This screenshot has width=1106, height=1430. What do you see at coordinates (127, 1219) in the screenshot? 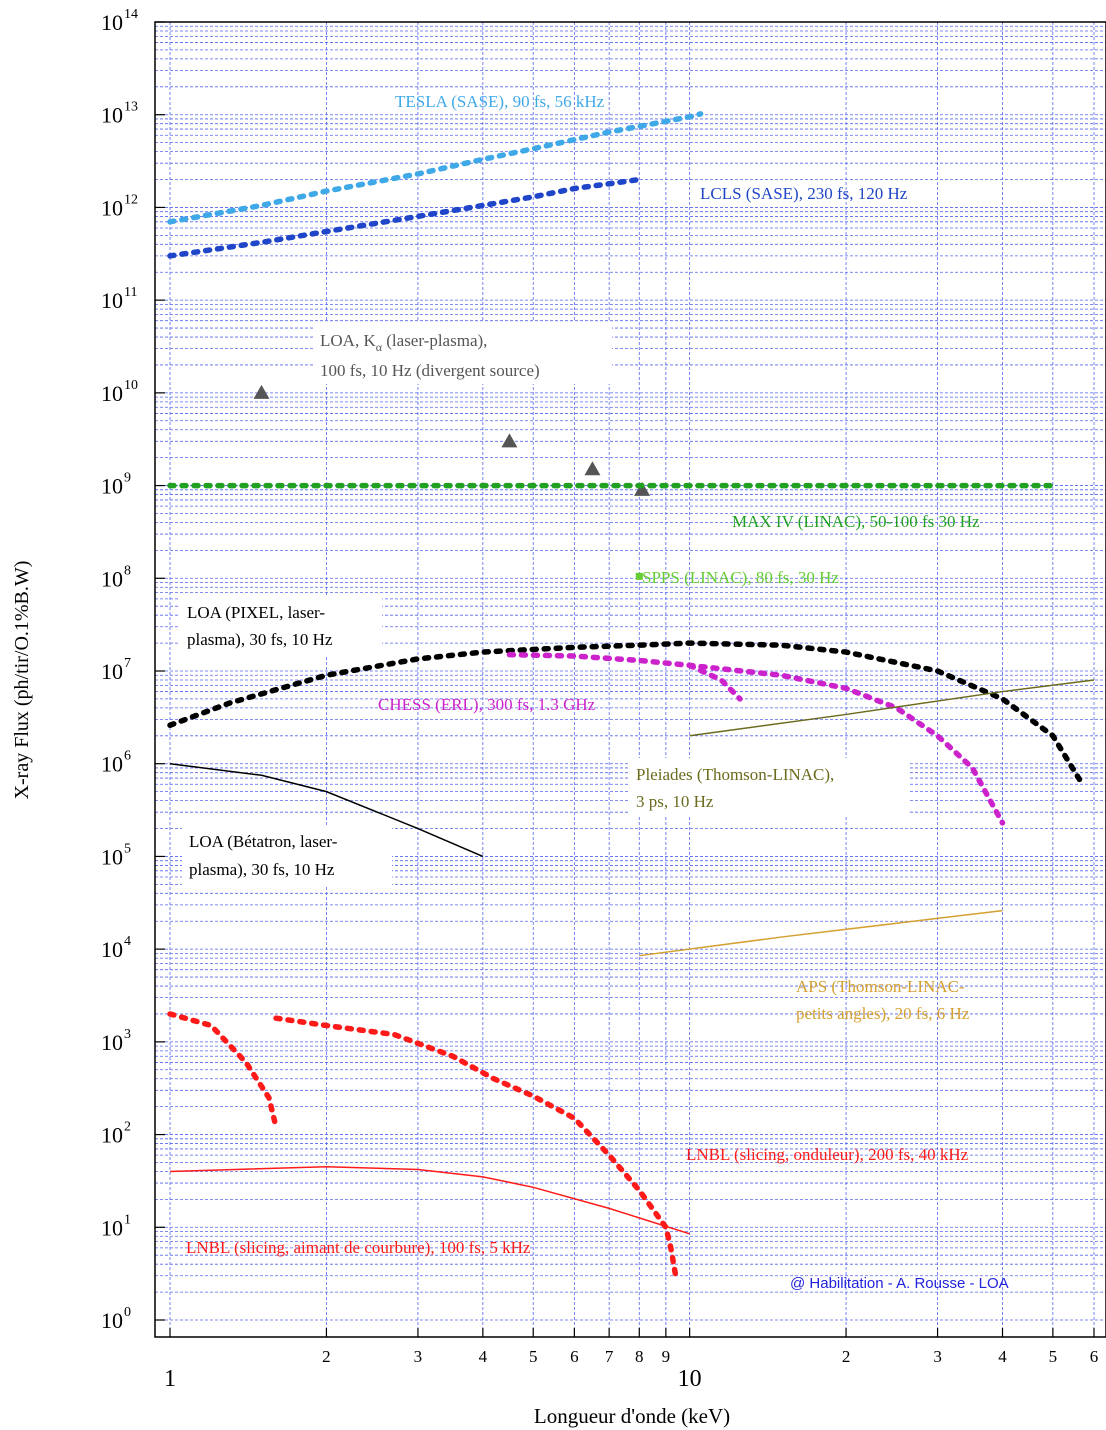
I see `y-tick-exponent: 1` at bounding box center [127, 1219].